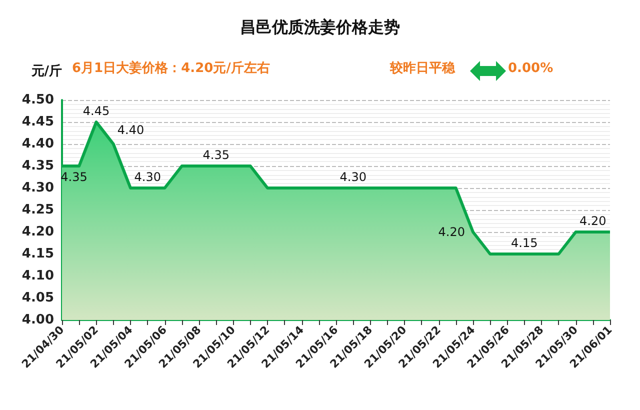 The image size is (640, 410). Describe the element at coordinates (38, 254) in the screenshot. I see `y-tick-label: 4.15` at that location.